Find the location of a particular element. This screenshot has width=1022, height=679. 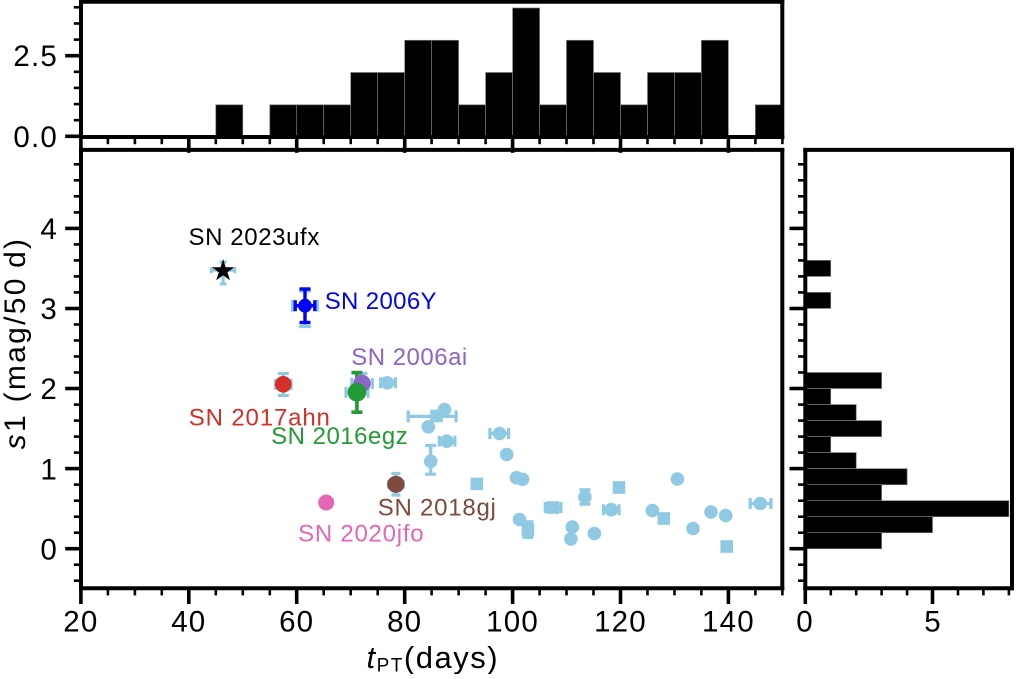

svg-text: 2 is located at coordinates (49, 389).